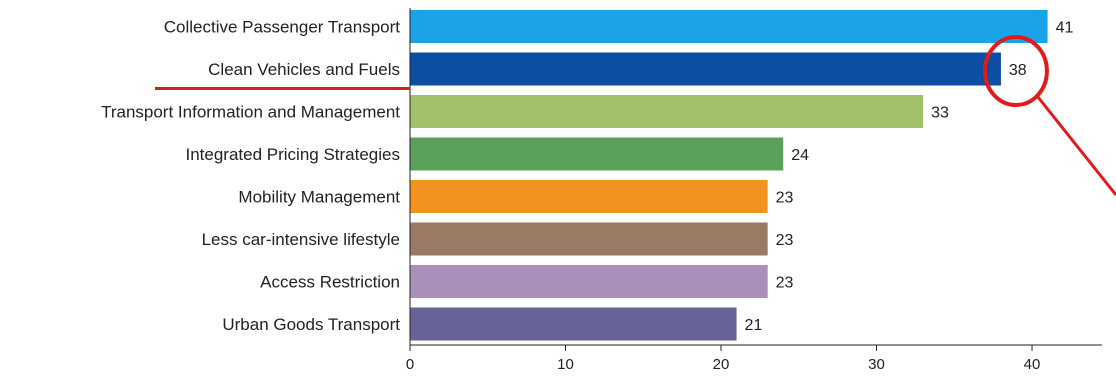  Describe the element at coordinates (589, 196) in the screenshot. I see `bar-mobility-management` at that location.